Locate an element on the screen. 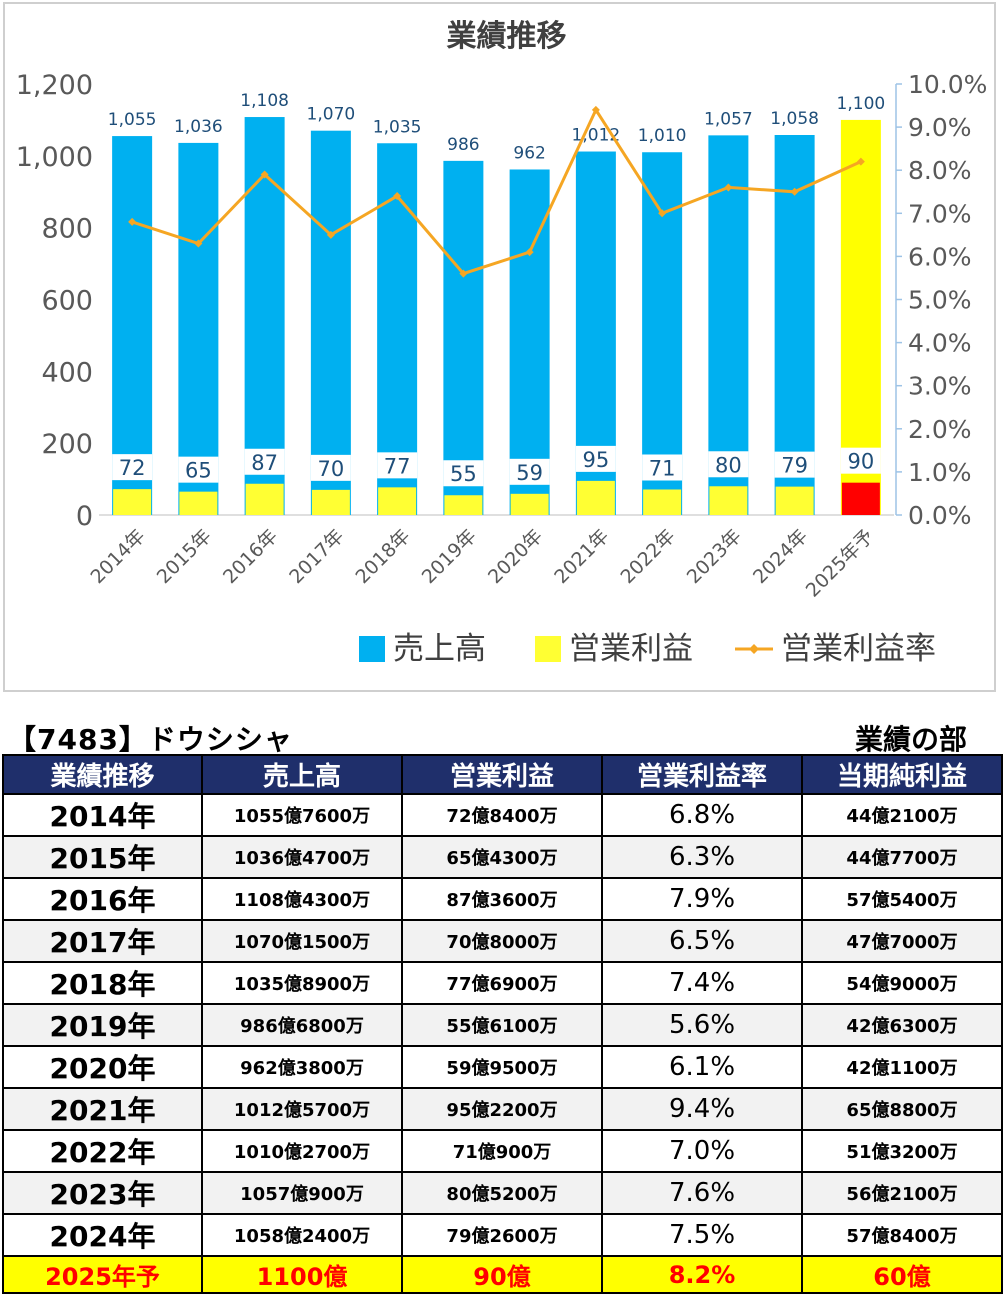 The image size is (1003, 1294). table-cell: 7.6% is located at coordinates (702, 1193).